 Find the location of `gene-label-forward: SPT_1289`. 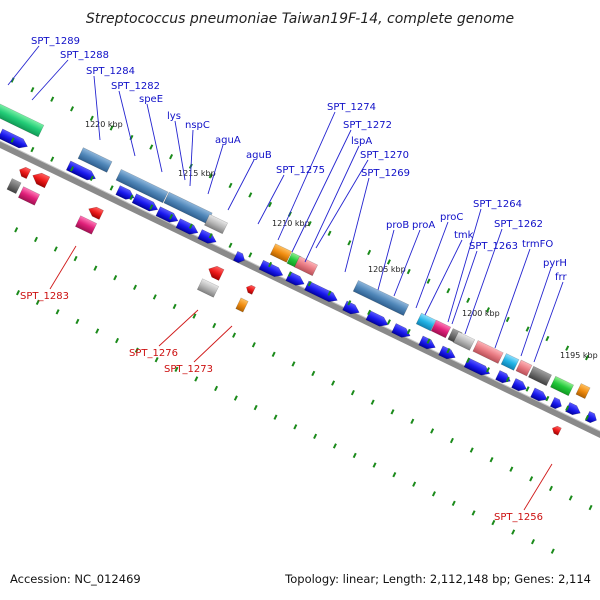

gene-label-forward: SPT_1289 is located at coordinates (55, 41).